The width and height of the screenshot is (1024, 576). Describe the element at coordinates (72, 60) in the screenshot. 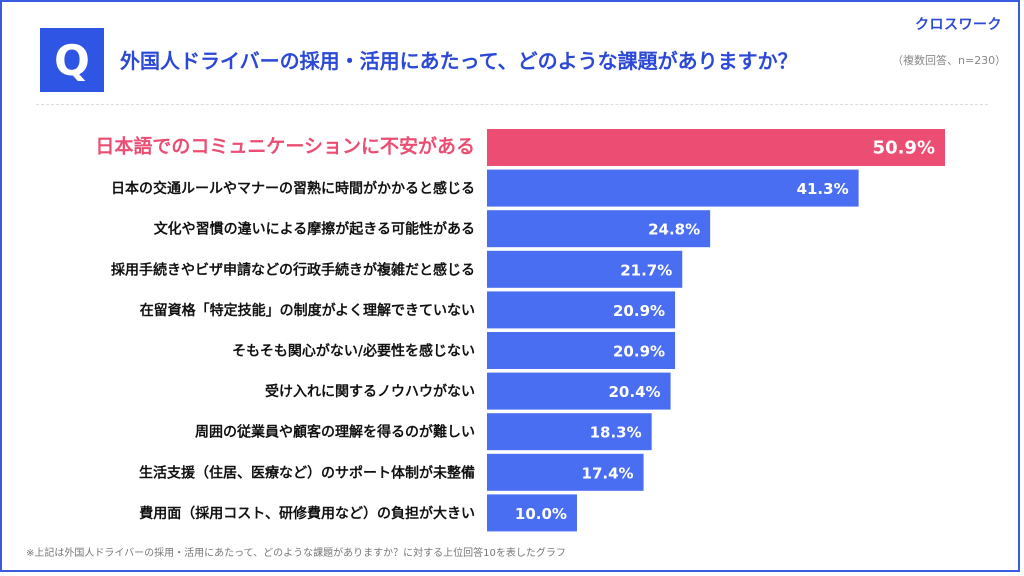

I see `question-badge: Q` at that location.